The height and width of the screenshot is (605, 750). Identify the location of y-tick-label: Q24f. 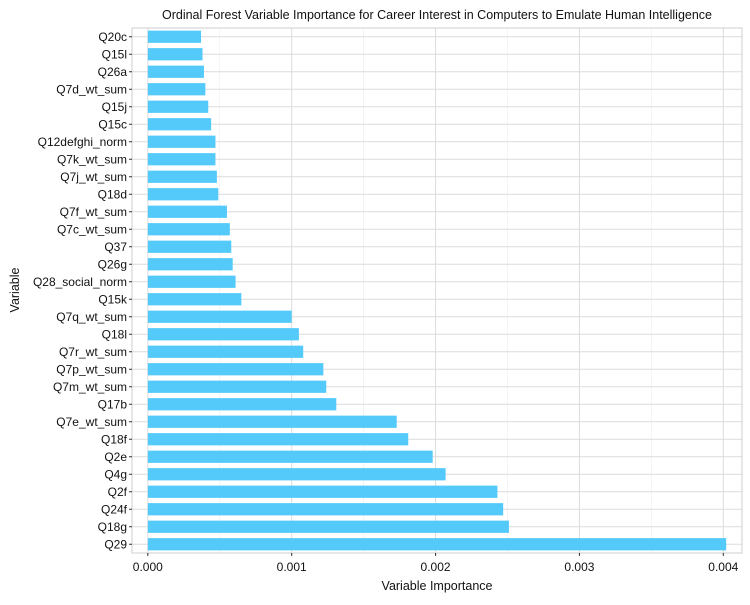
(114, 509).